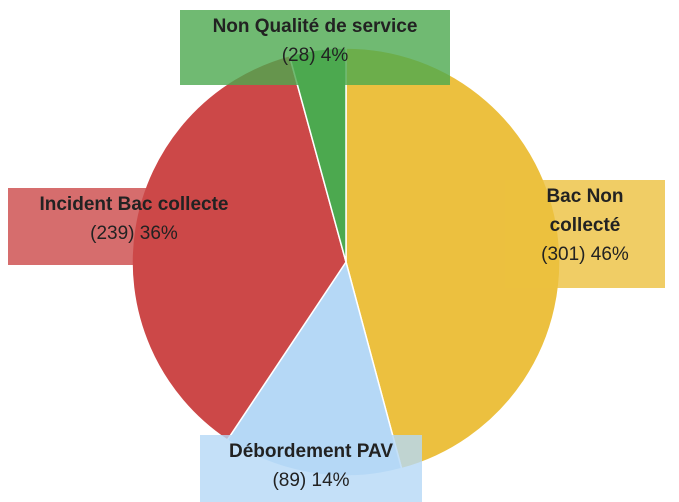 This screenshot has height=502, width=679. What do you see at coordinates (315, 26) in the screenshot?
I see `slice-label: Non Qualité de service` at bounding box center [315, 26].